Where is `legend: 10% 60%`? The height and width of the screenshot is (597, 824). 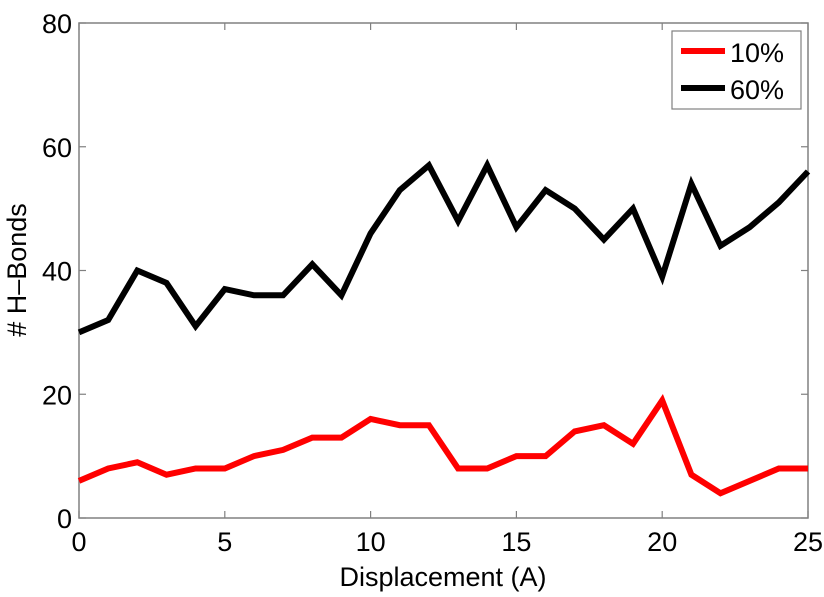 legend: 10% 60% is located at coordinates (736, 70).